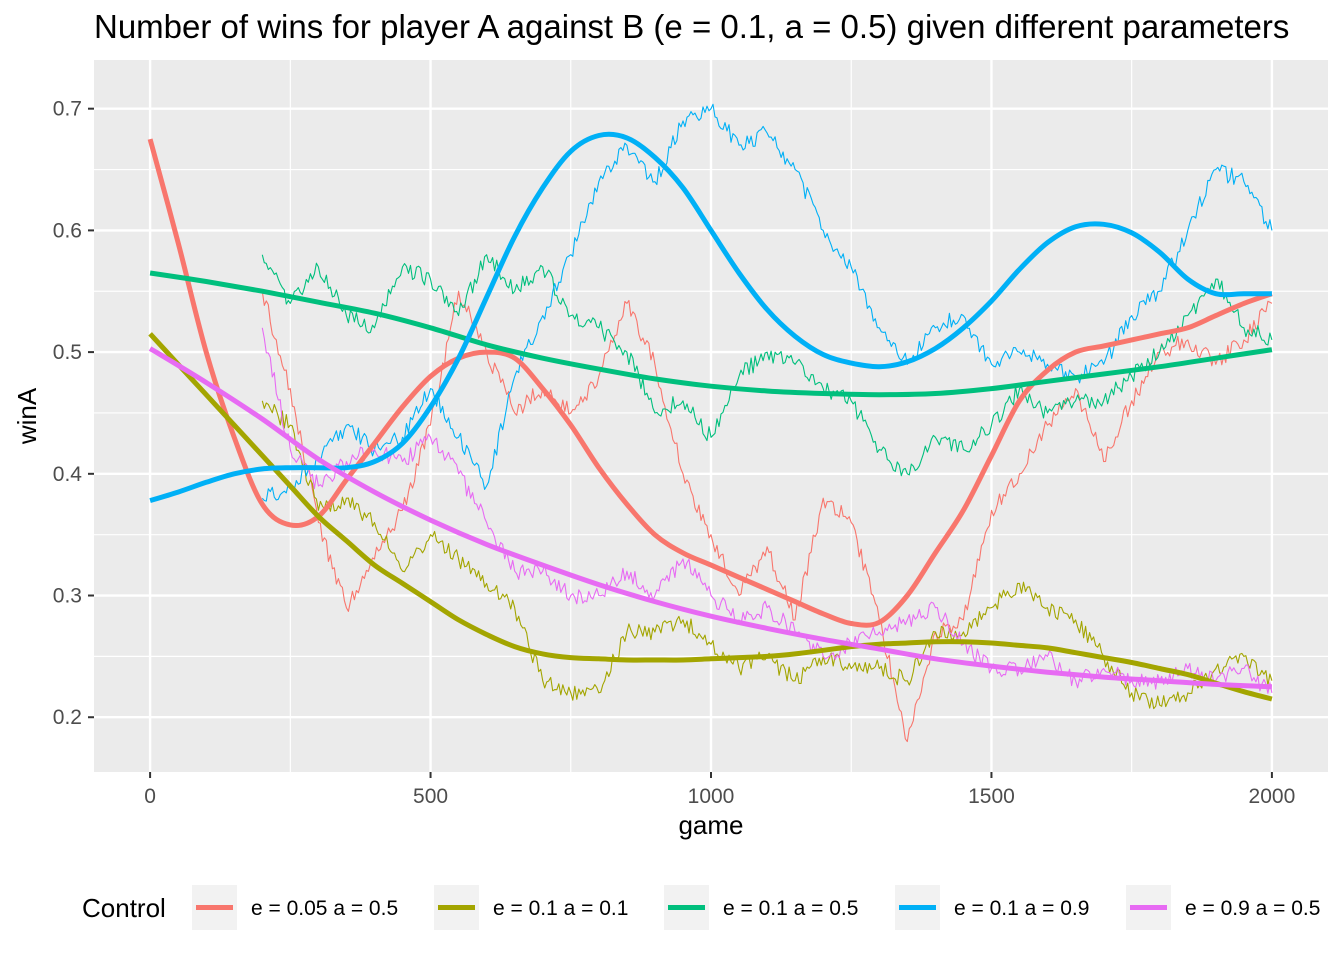 This screenshot has width=1344, height=960. I want to click on x-tick-label: 1000, so click(711, 796).